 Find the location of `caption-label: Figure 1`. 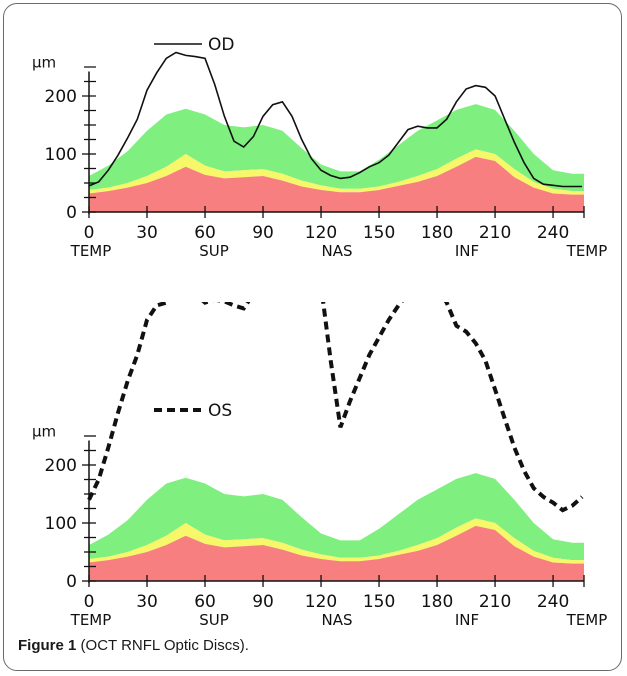

caption-label: Figure 1 is located at coordinates (47, 645).